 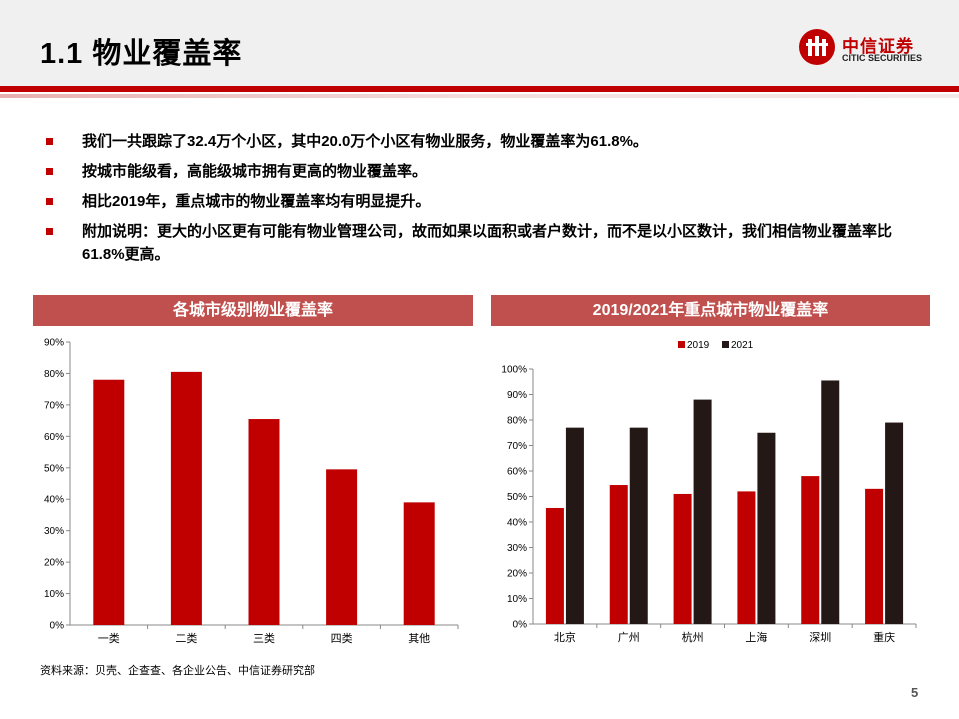 I want to click on citic-logo: 中信证券 CITIC SECURITIES, so click(x=873, y=49).